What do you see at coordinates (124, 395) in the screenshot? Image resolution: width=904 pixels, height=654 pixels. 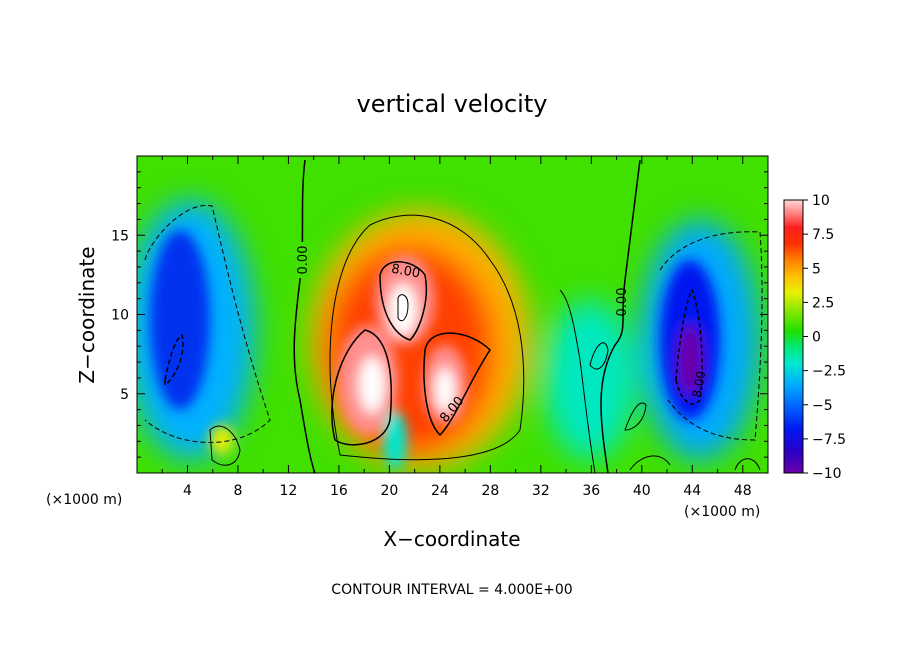 I see `y-tick-label: 5` at bounding box center [124, 395].